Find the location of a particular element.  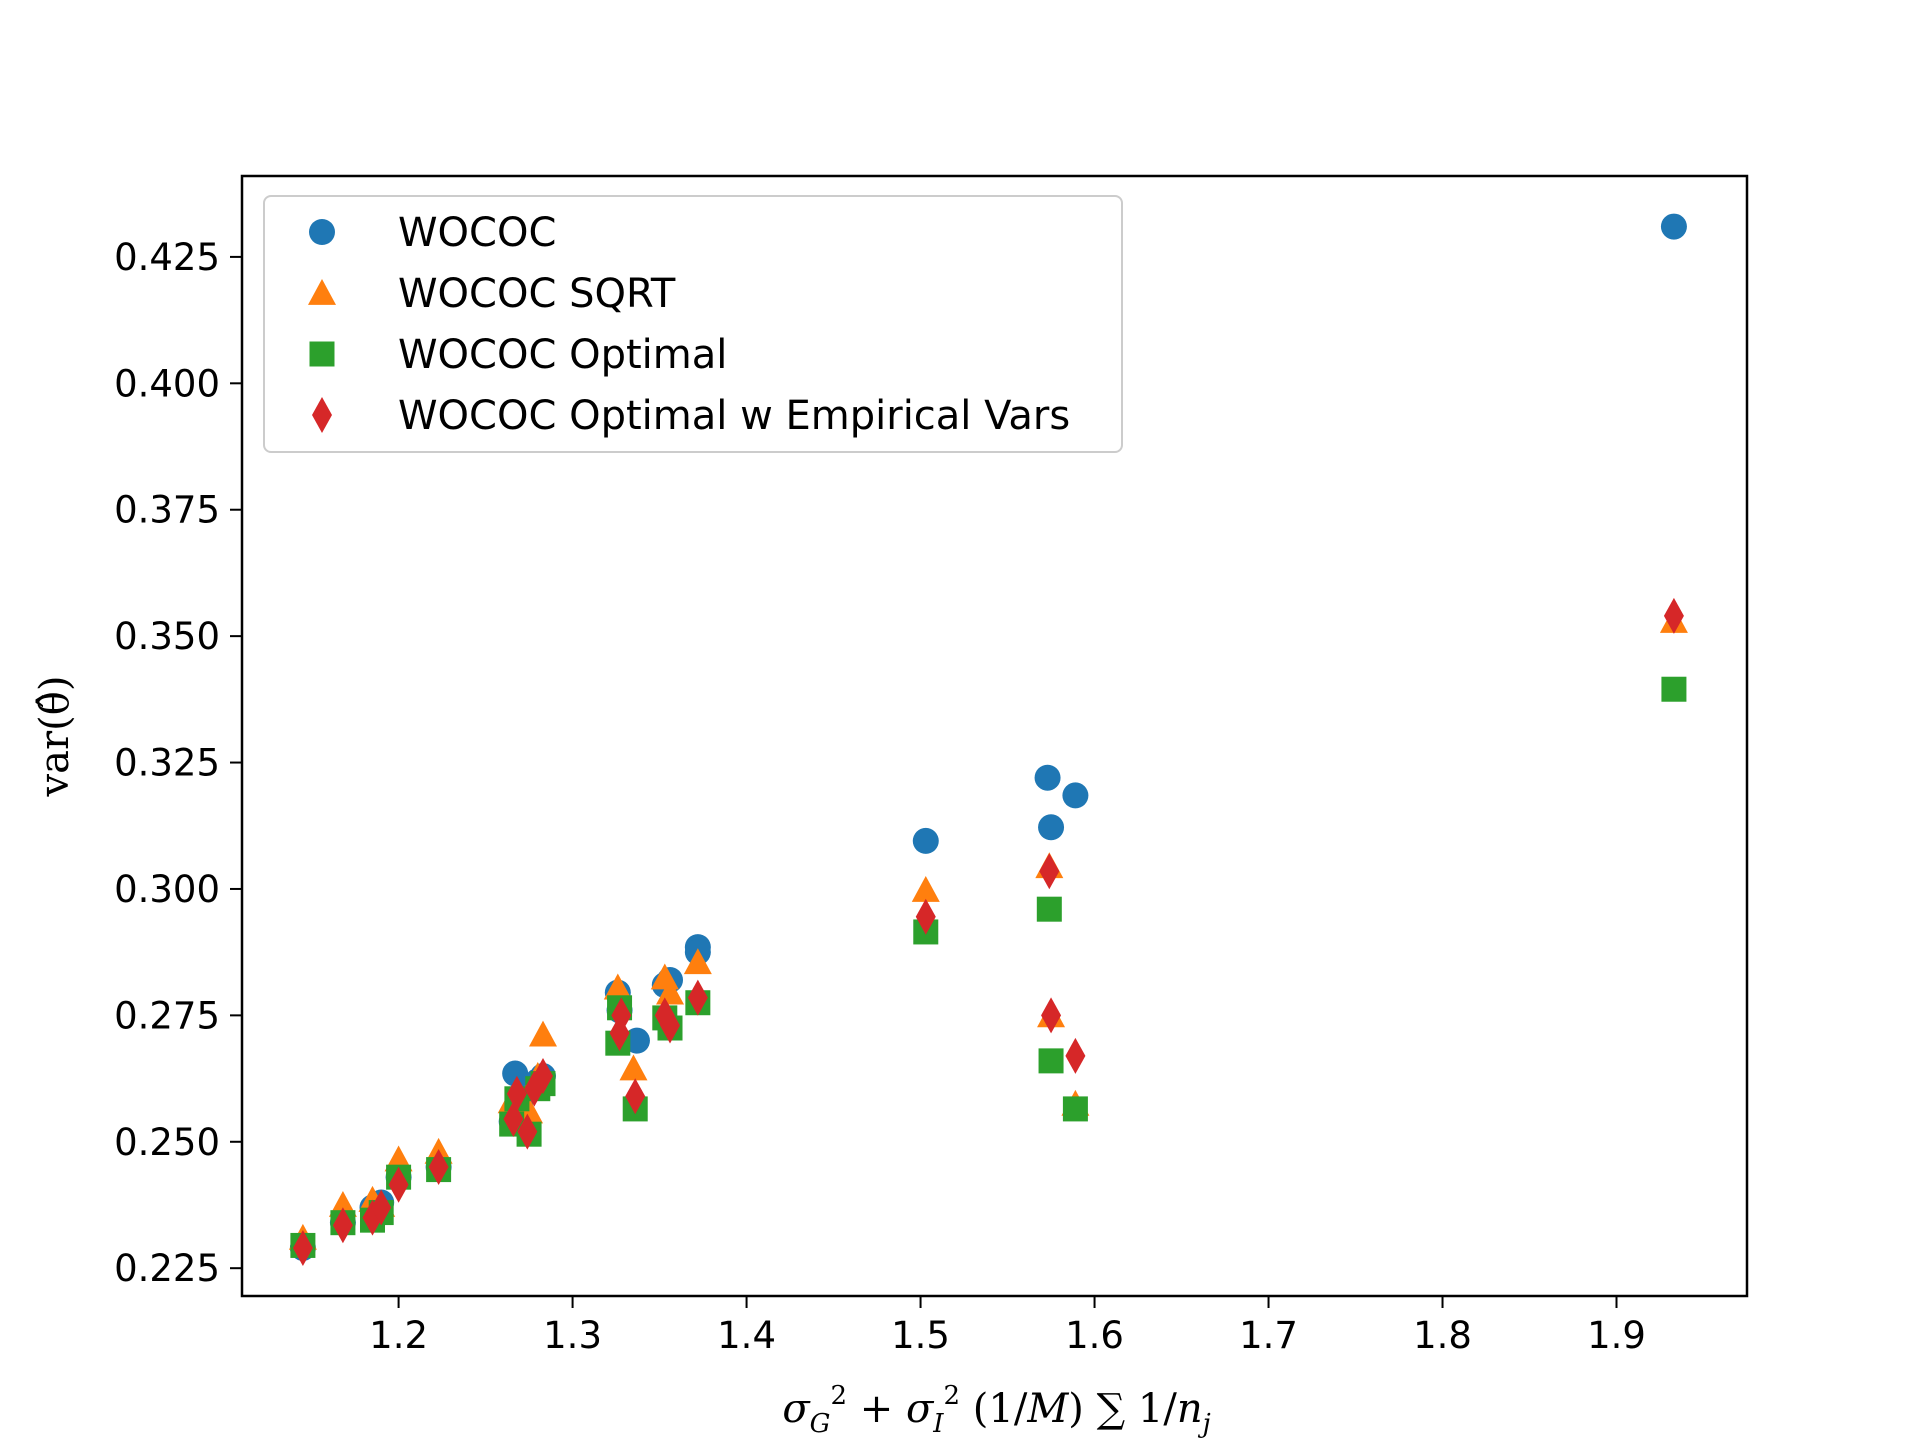

legend-label-2: WOCOC SQRT is located at coordinates (537, 294).